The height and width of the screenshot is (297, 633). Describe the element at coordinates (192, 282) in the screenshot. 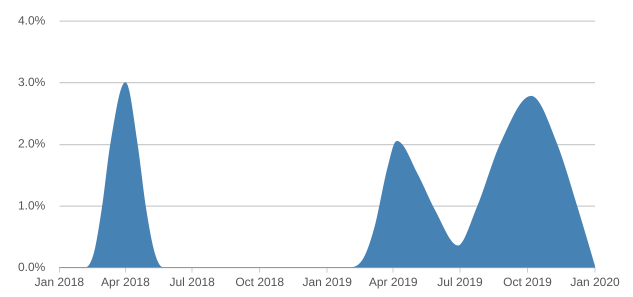

I see `x-tick-label: Jul 2018` at that location.